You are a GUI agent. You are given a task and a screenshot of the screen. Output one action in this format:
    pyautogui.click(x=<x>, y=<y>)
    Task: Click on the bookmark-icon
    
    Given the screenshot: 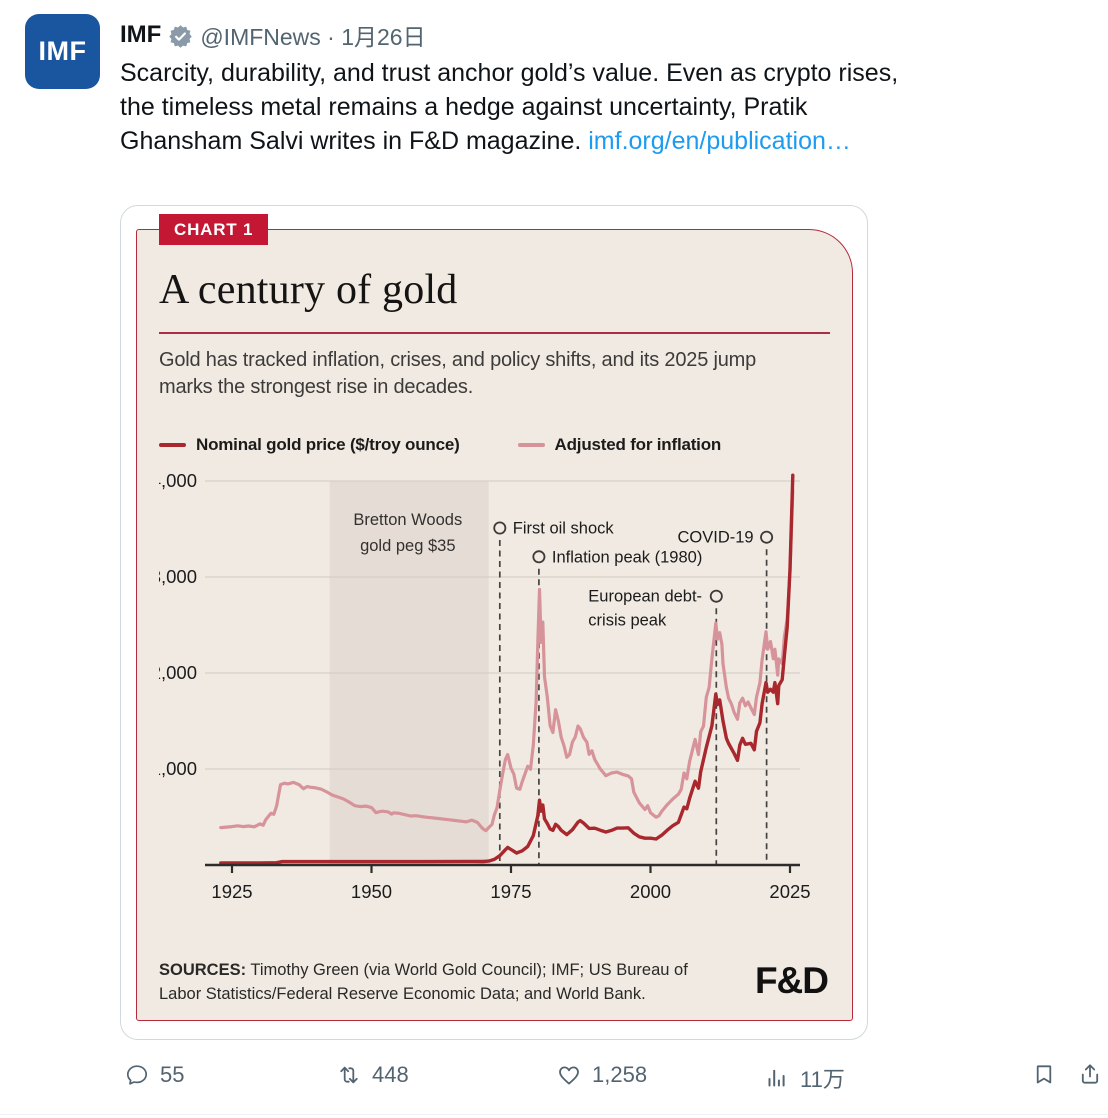 What is the action you would take?
    pyautogui.click(x=1044, y=1074)
    